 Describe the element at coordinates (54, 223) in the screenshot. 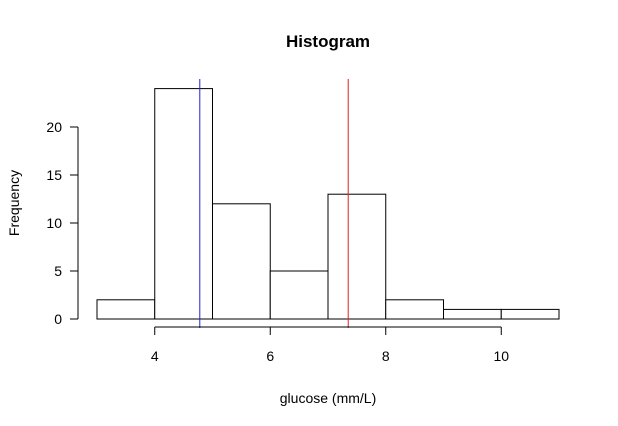

I see `y-tick-label: 10` at that location.